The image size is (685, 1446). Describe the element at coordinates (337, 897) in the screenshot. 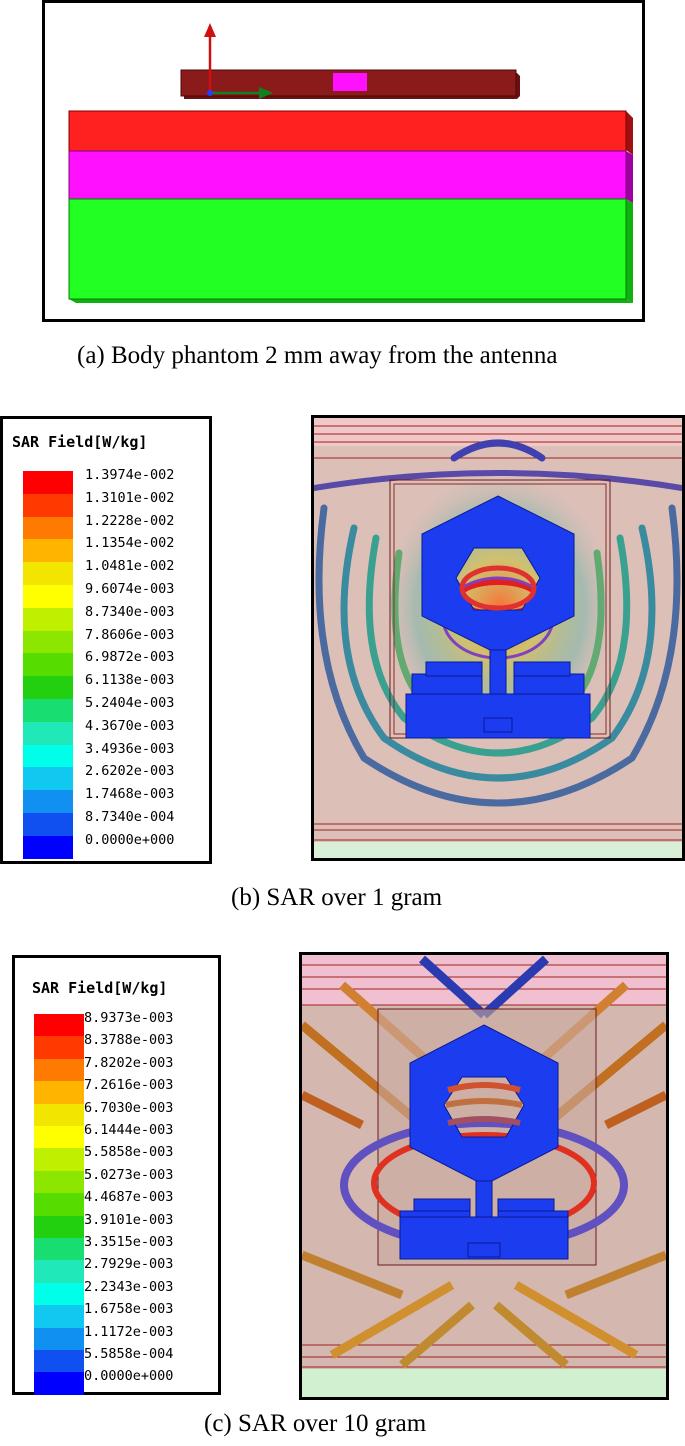

I see `caption-b: (b) SAR over 1 gram` at that location.